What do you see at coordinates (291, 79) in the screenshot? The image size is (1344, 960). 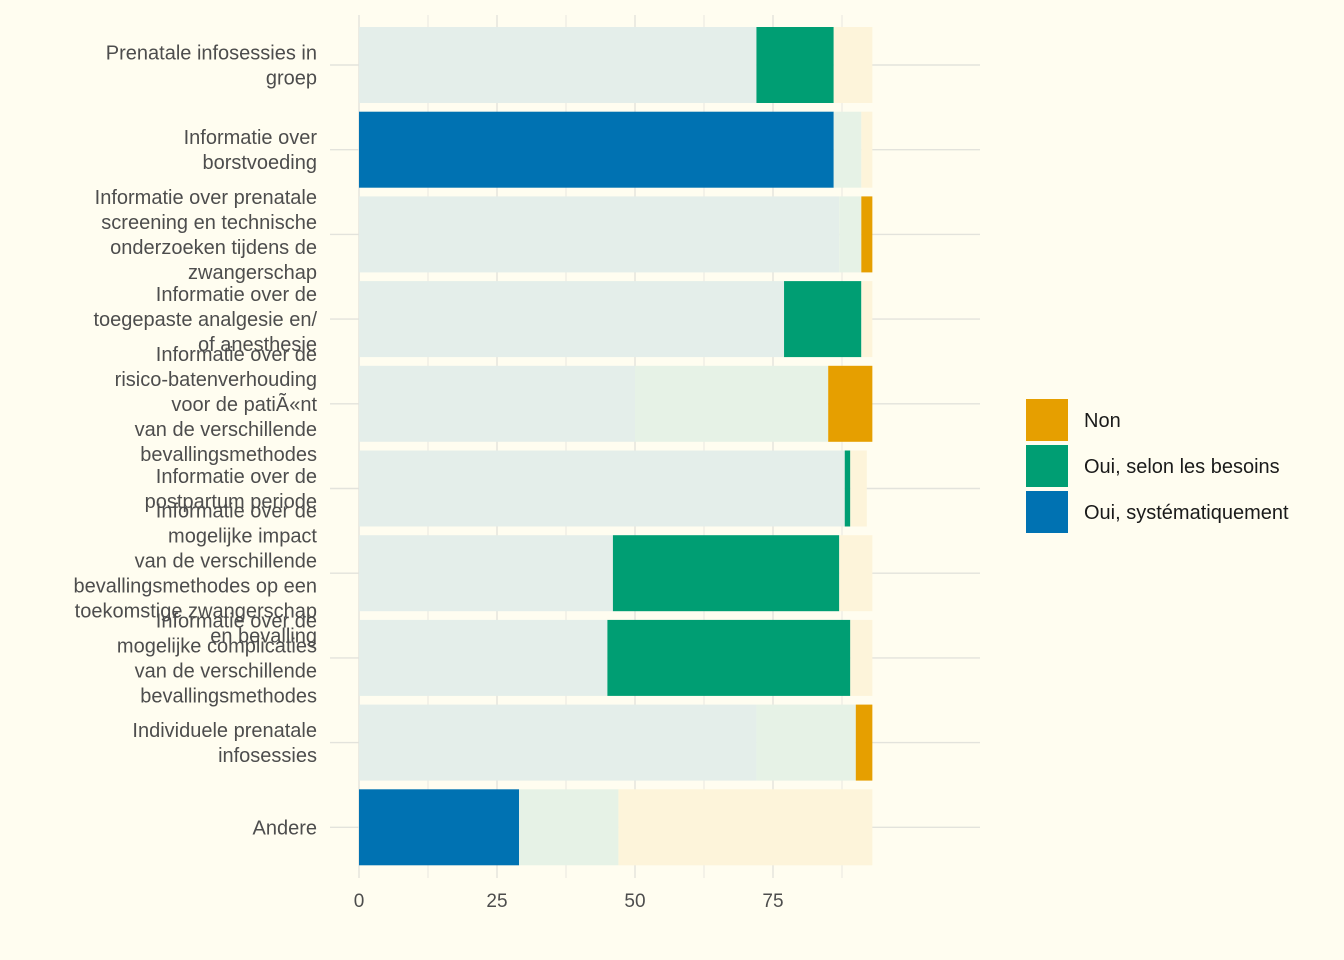 I see `category-label-line: groep` at bounding box center [291, 79].